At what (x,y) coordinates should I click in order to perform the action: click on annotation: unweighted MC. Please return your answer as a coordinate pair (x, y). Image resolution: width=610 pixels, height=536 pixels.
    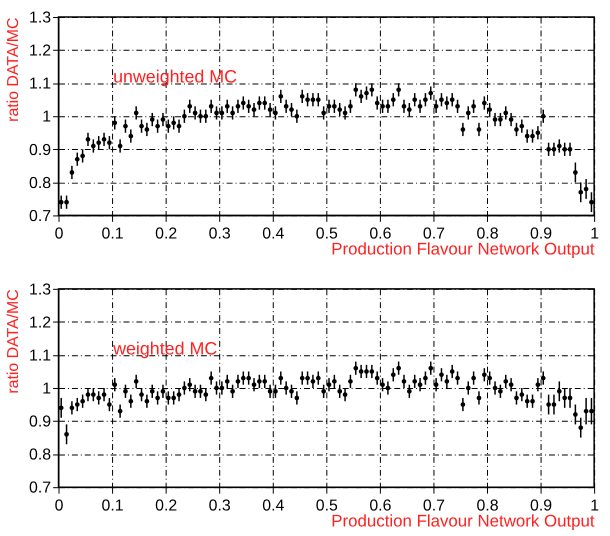
    Looking at the image, I should click on (175, 76).